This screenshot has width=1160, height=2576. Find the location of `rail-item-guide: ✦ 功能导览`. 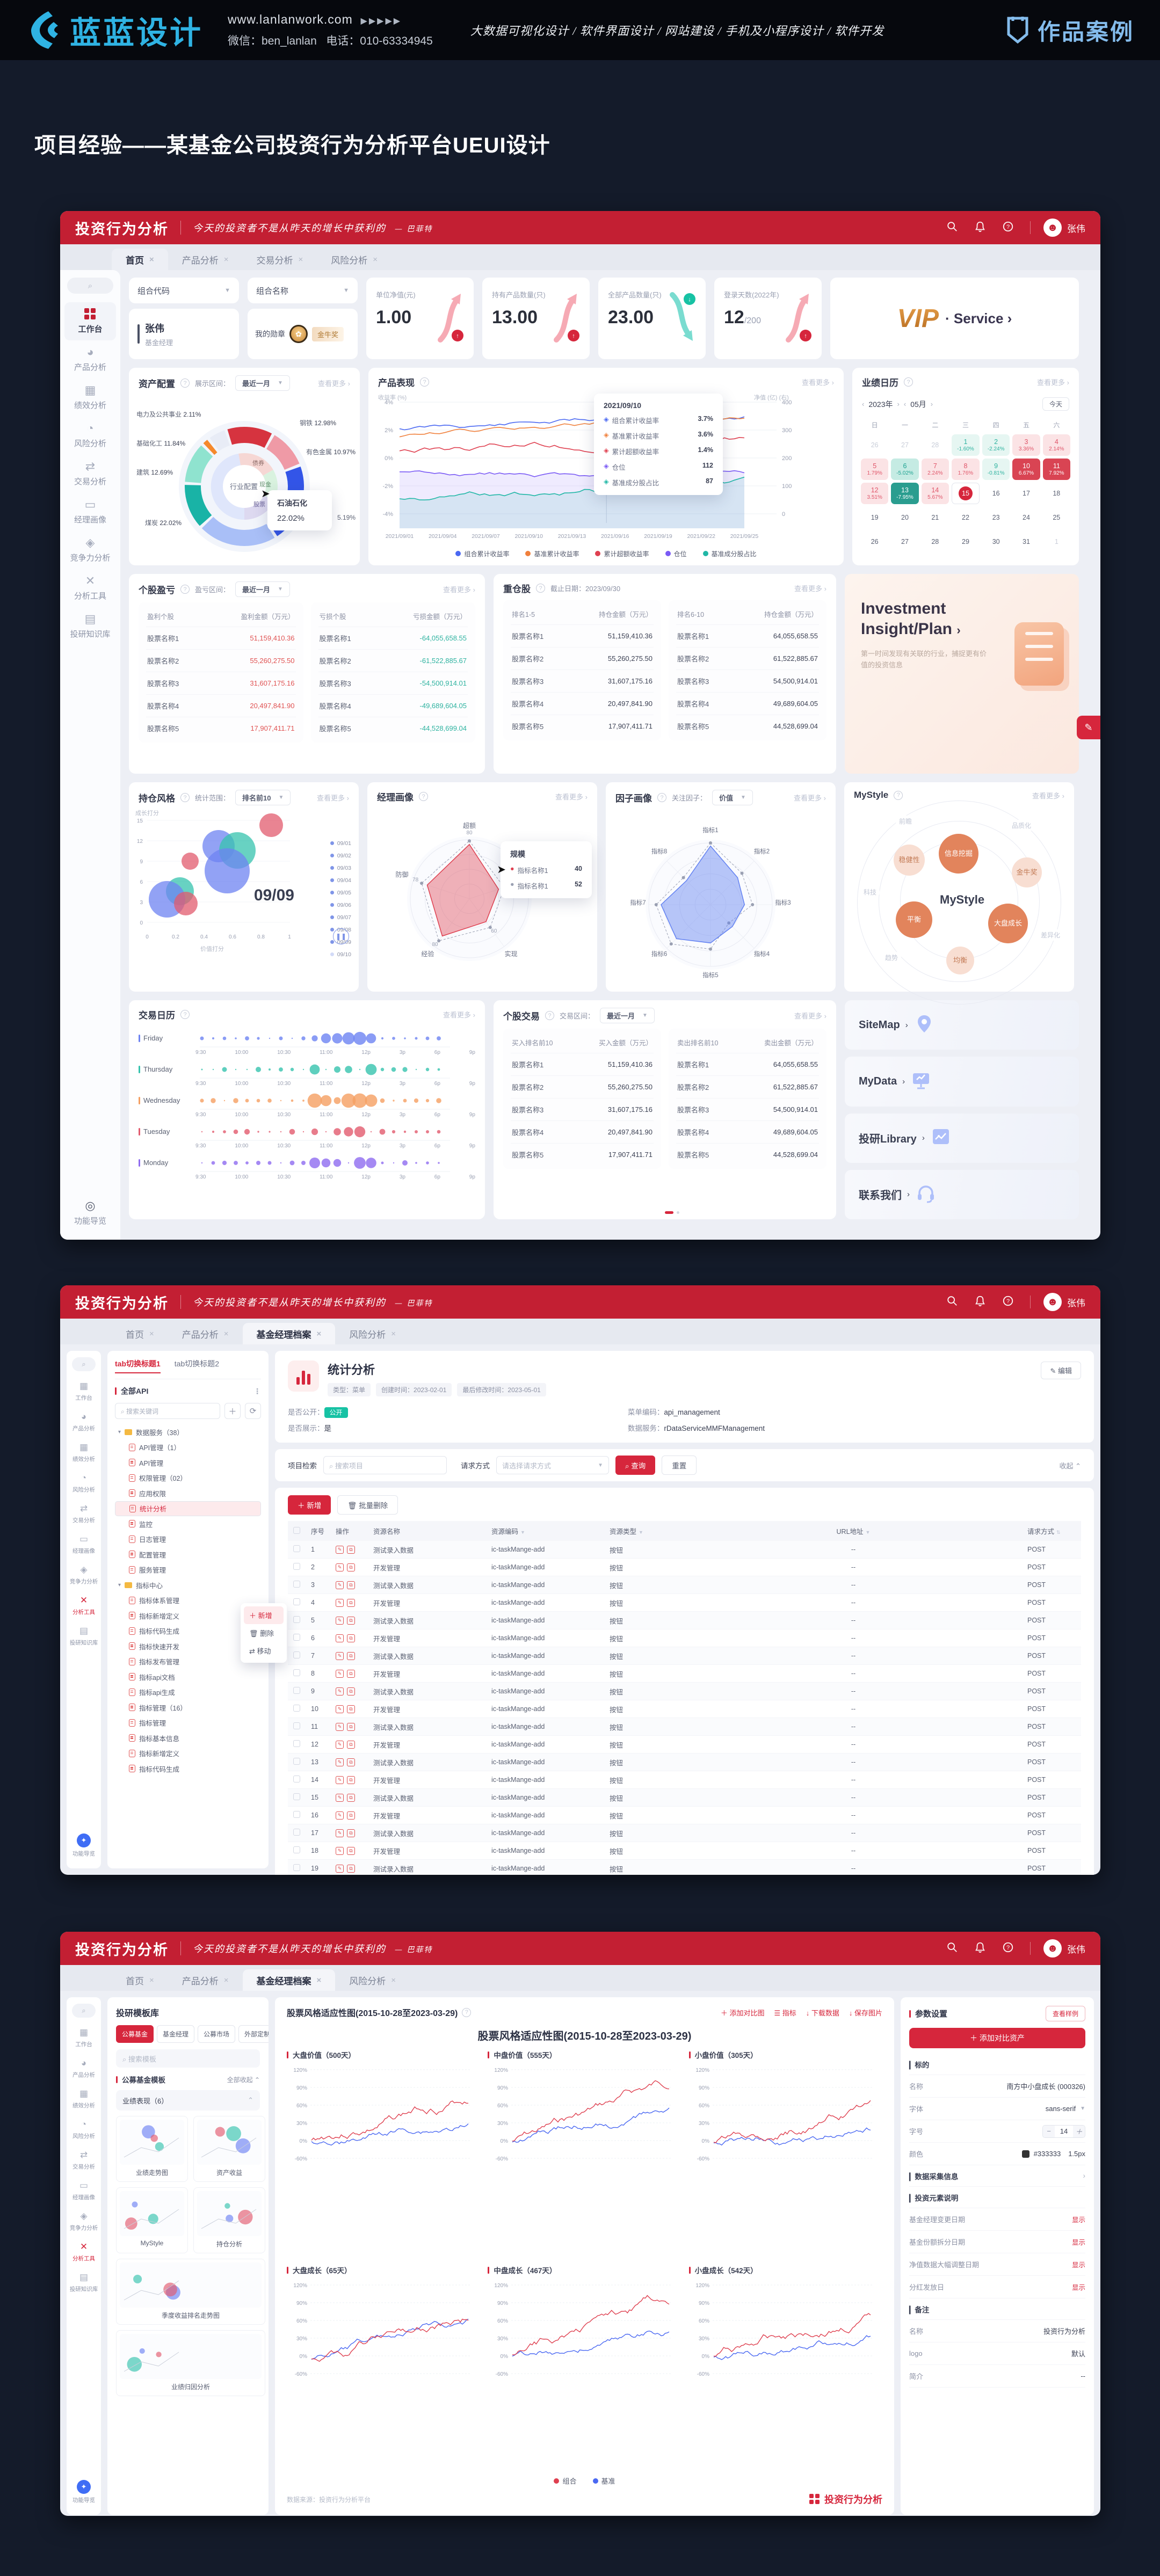

rail-item-guide: ✦ 功能导览 is located at coordinates (84, 2492).